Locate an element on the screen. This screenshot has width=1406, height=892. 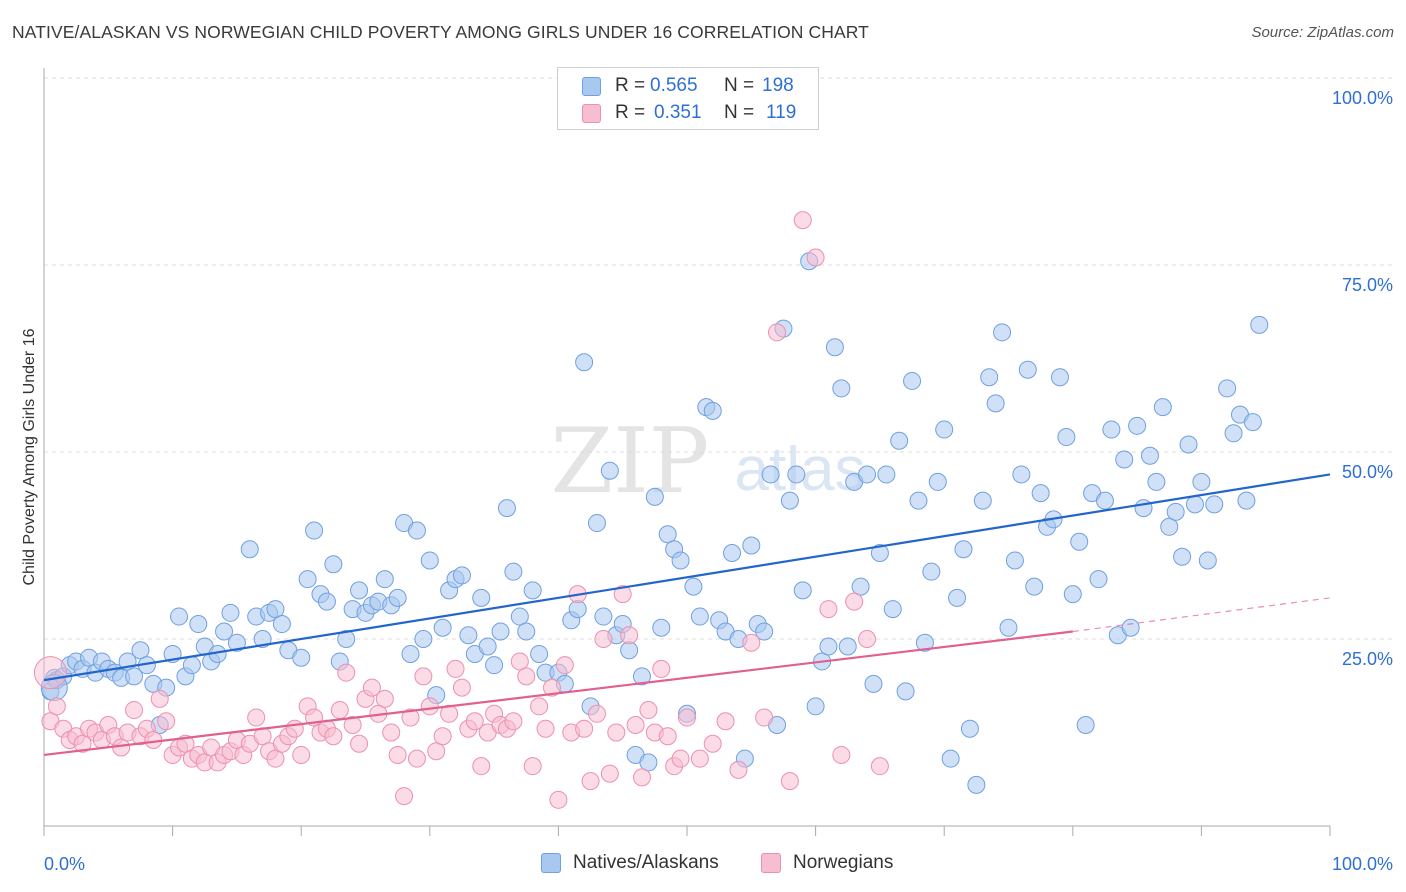
norwegian-trend-line is located at coordinates (558, 693).